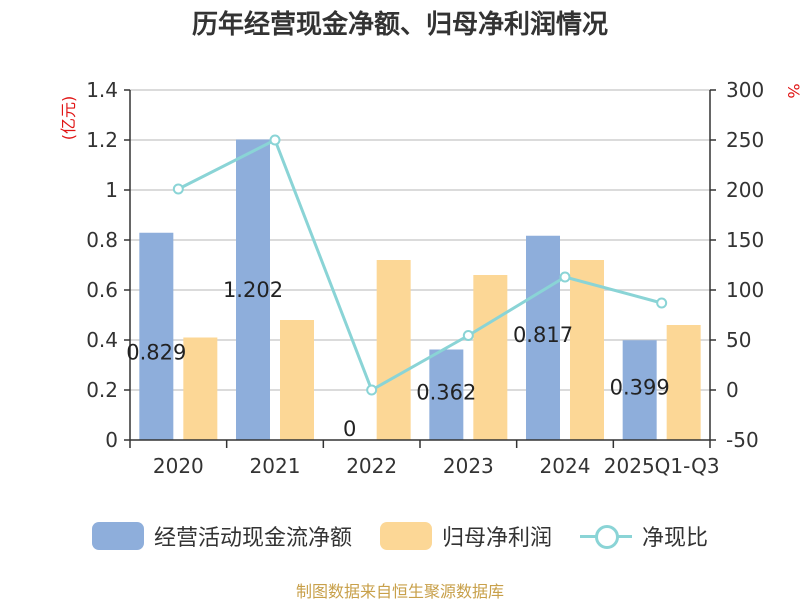 This screenshot has height=602, width=800. What do you see at coordinates (468, 466) in the screenshot?
I see `x-tick-label: 2023` at bounding box center [468, 466].